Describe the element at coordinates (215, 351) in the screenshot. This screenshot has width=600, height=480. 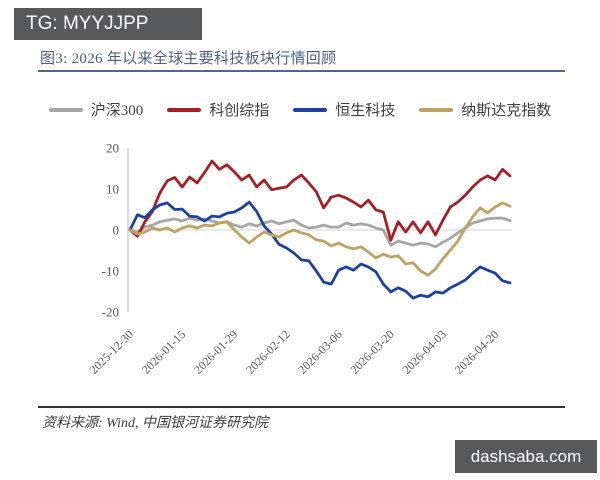
I see `svg-text: 2026-01-29` at that location.